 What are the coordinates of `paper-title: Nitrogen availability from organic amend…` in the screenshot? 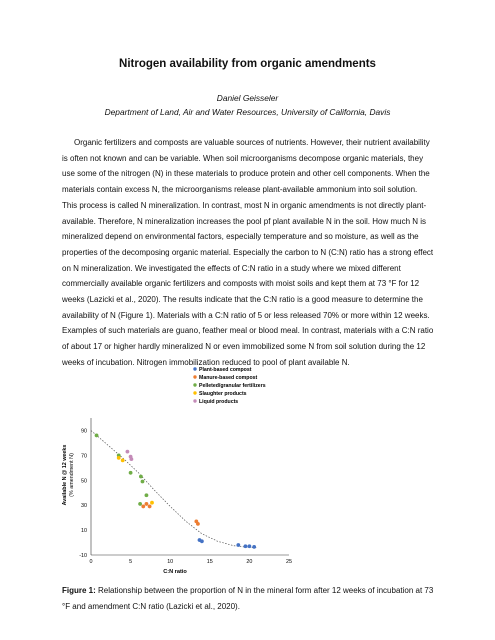 It's located at (247, 64).